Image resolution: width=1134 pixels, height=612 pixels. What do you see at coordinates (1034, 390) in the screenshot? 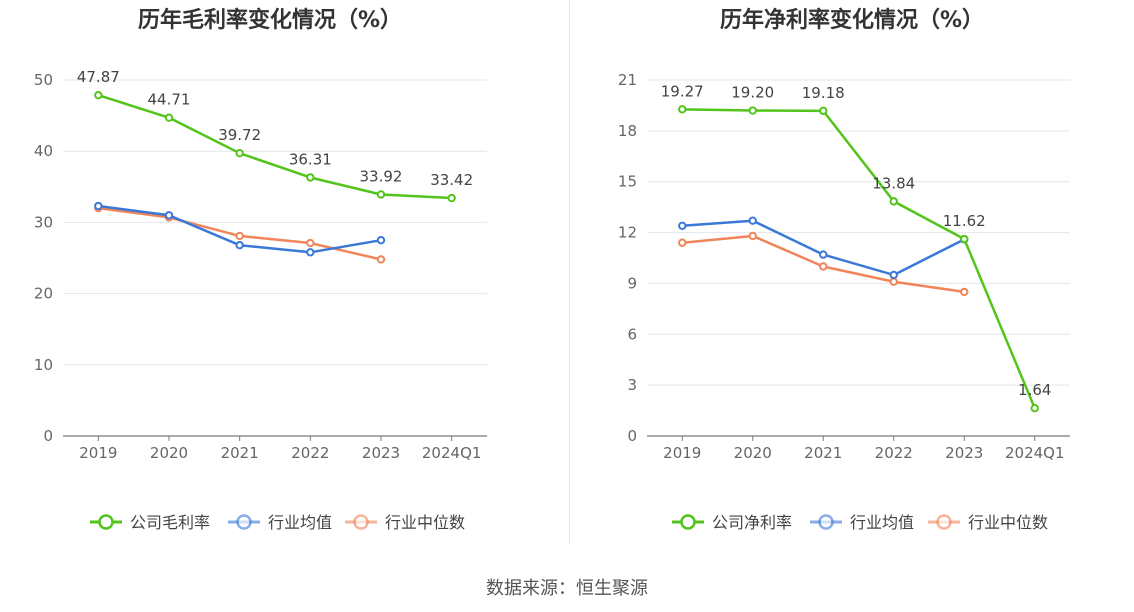
I see `chart2-data-label: 1.64` at bounding box center [1034, 390].